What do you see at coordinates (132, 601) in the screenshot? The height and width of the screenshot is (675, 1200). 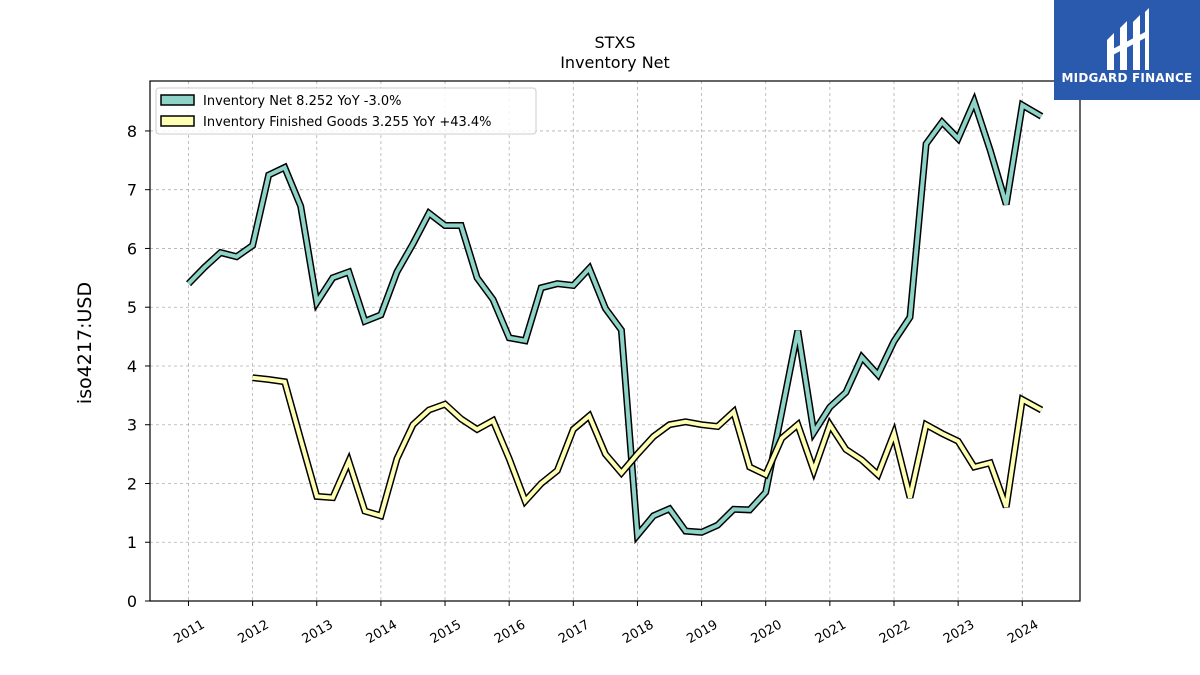 I see `y-tick-label: 0` at bounding box center [132, 601].